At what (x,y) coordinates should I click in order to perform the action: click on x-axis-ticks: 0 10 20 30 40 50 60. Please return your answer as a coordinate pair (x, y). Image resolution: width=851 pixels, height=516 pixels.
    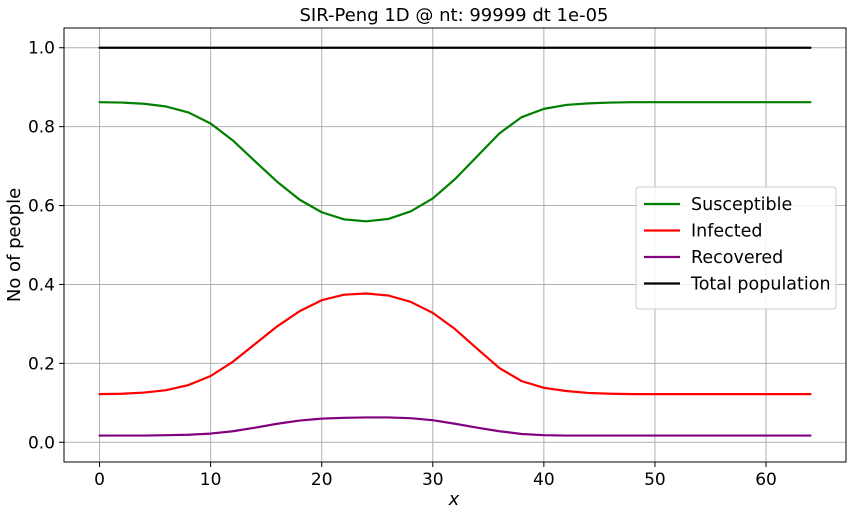
    Looking at the image, I should click on (435, 476).